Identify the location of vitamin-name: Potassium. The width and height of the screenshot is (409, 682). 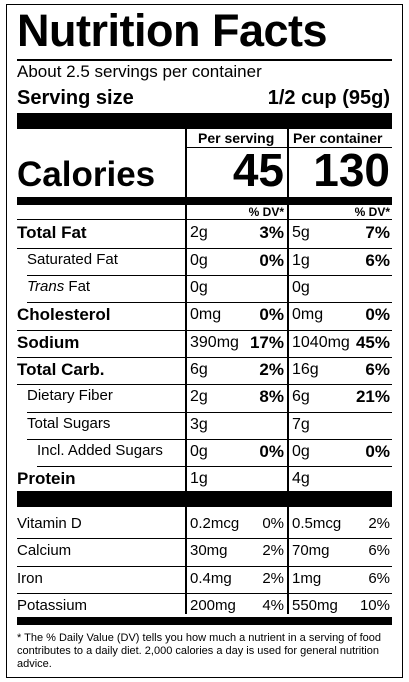
(52, 605).